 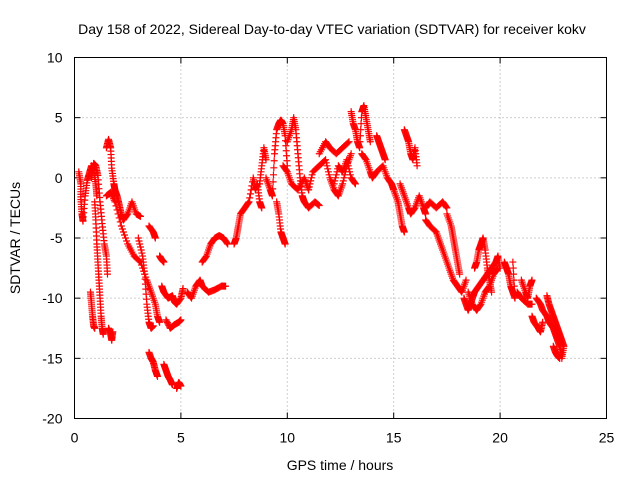 I want to click on y-axis-label: SDTVAR / TECUs, so click(x=15, y=238).